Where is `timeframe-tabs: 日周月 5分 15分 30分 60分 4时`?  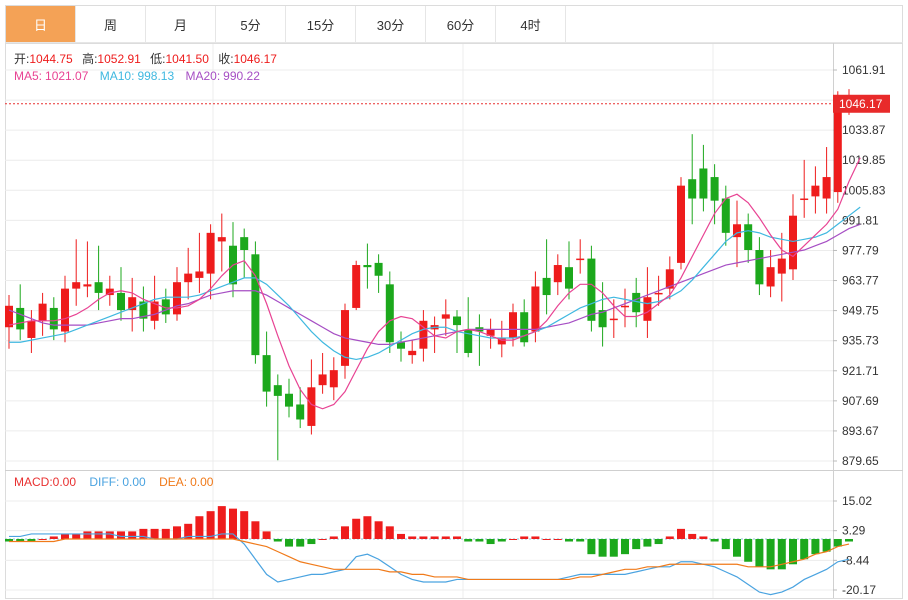
timeframe-tabs: 日周月 5分 15分 30分 60分 4时 is located at coordinates (454, 24).